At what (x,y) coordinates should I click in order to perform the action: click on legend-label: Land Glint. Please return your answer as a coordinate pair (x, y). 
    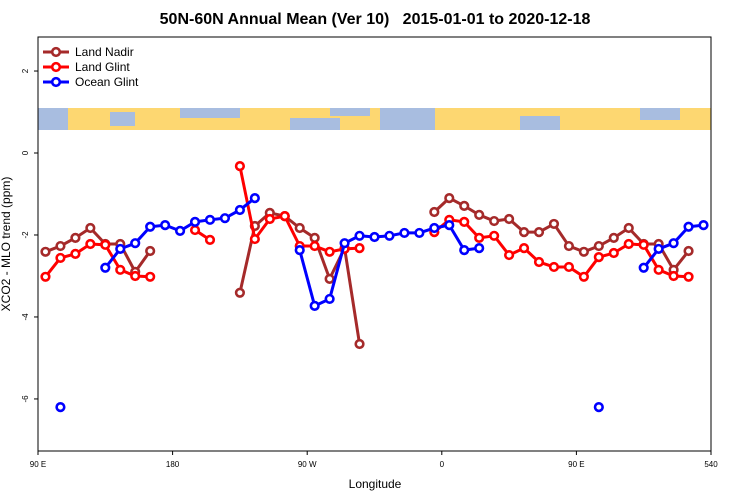
    Looking at the image, I should click on (102, 67).